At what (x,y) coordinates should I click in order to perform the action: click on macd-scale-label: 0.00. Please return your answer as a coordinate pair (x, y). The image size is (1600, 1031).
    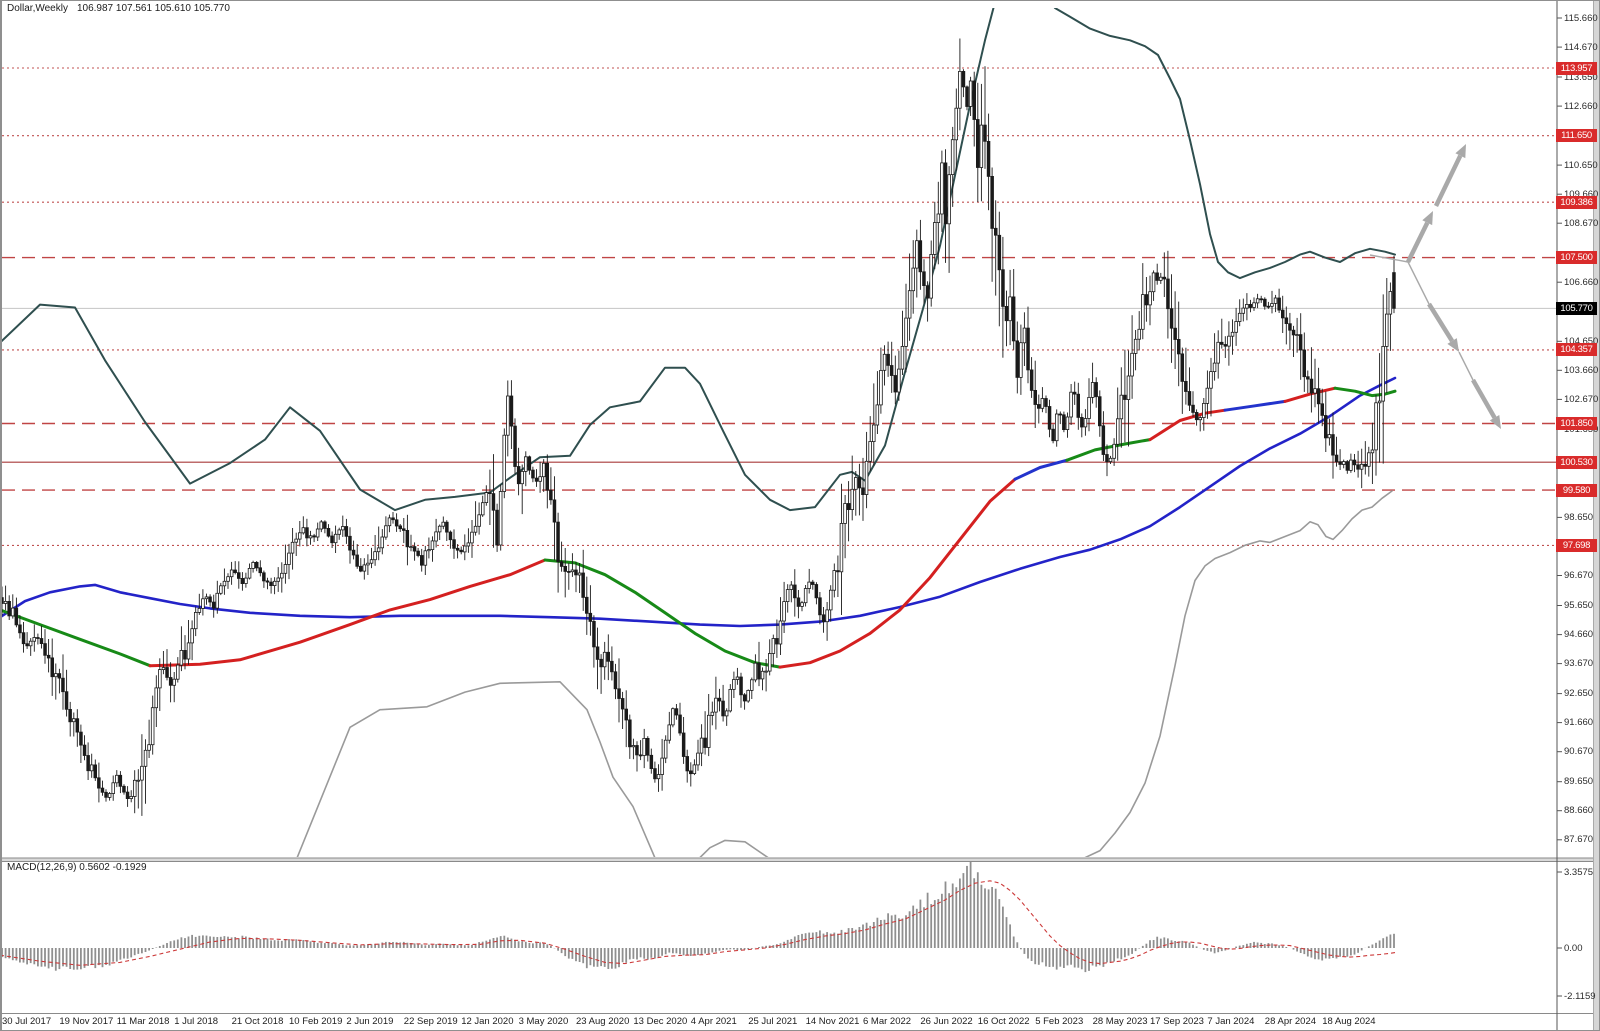
    Looking at the image, I should click on (1573, 948).